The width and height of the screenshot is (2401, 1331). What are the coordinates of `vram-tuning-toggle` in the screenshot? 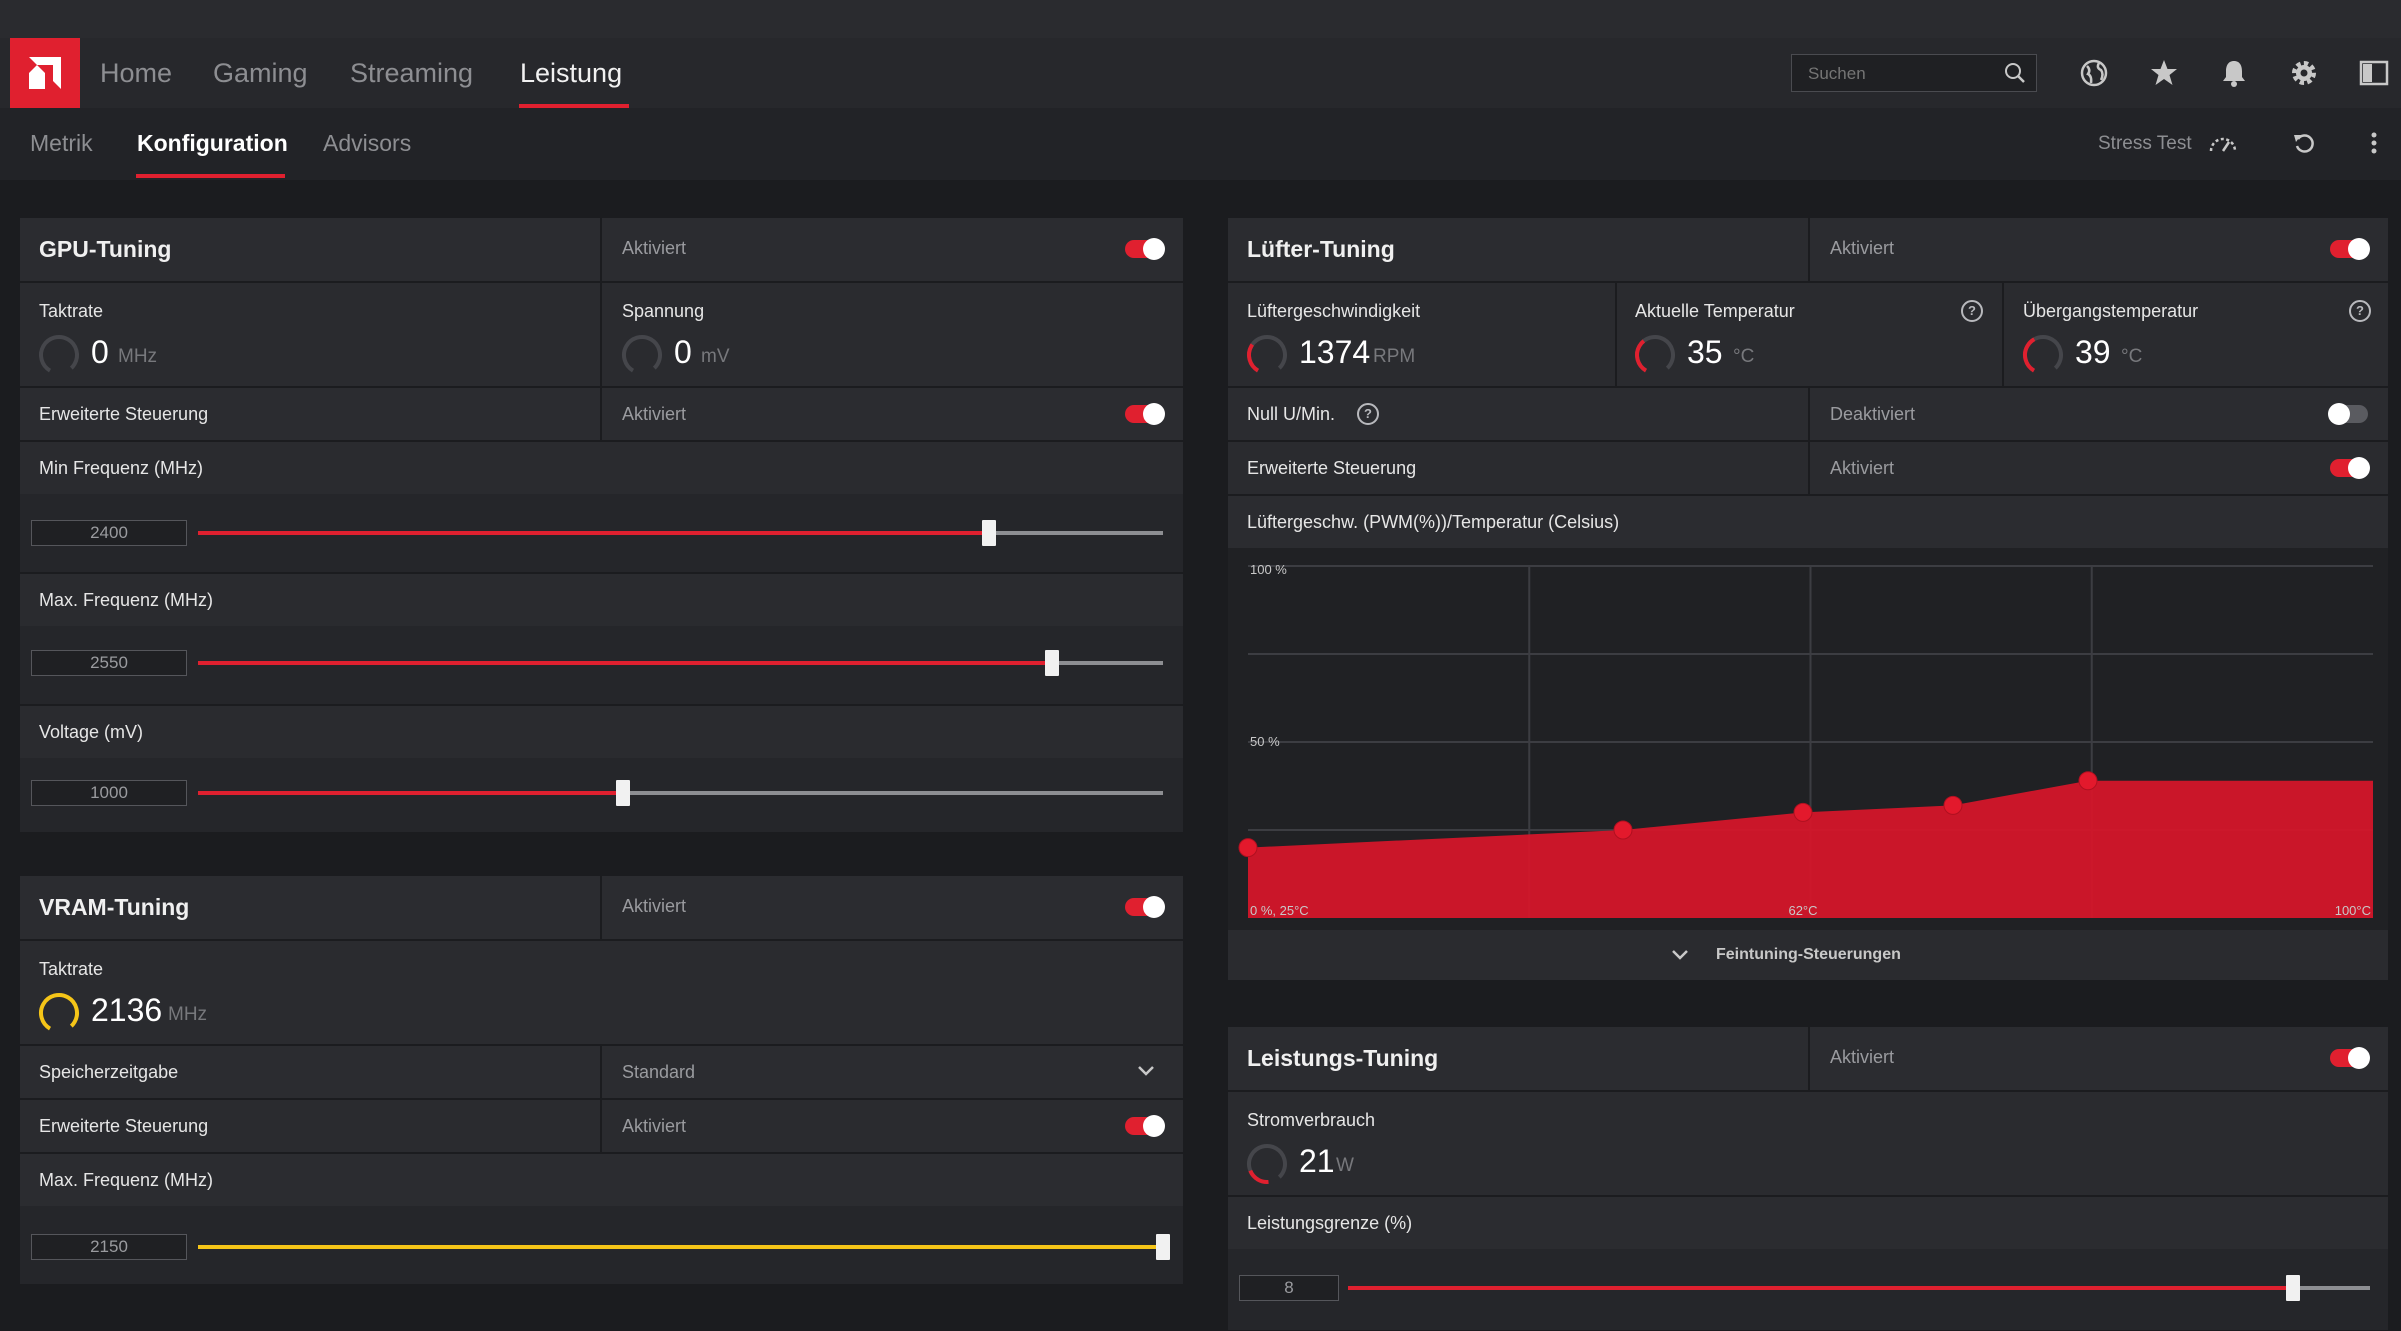 It's located at (1145, 907).